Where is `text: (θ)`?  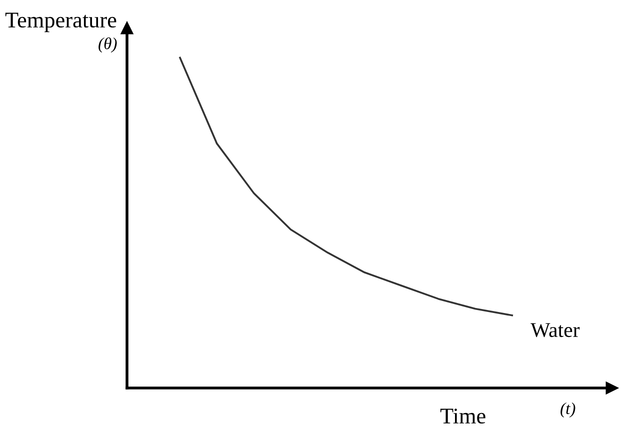 text: (θ) is located at coordinates (107, 45).